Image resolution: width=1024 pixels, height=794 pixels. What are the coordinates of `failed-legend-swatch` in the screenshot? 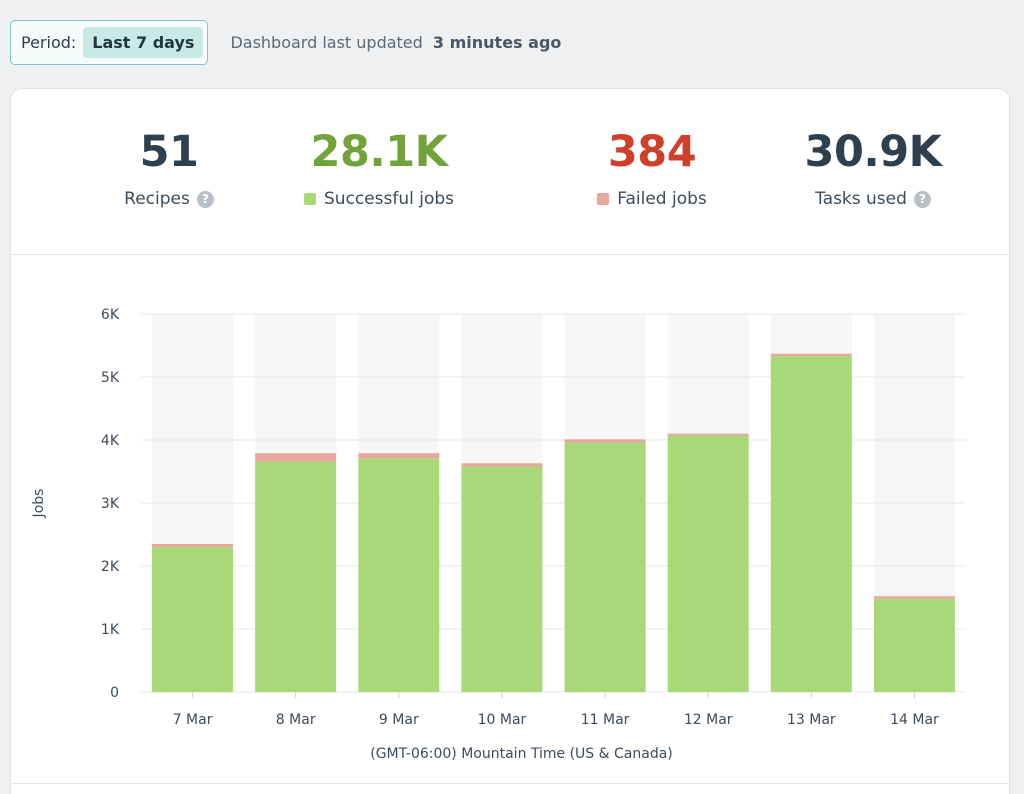 It's located at (603, 199).